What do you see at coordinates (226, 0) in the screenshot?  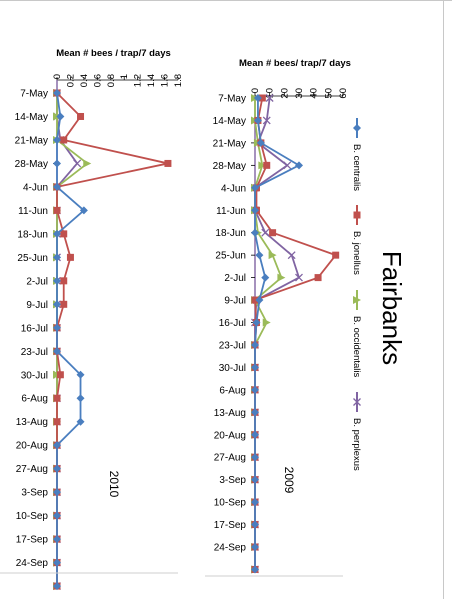 I see `figure-top-border` at bounding box center [226, 0].